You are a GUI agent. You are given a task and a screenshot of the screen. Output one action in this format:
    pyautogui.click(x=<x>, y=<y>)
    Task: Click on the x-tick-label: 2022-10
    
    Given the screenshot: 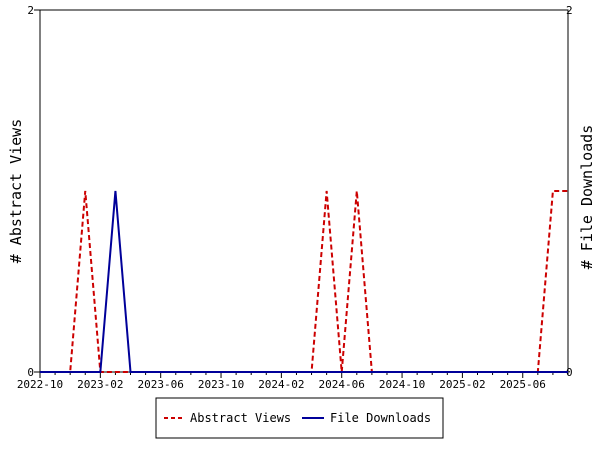 What is the action you would take?
    pyautogui.click(x=40, y=384)
    